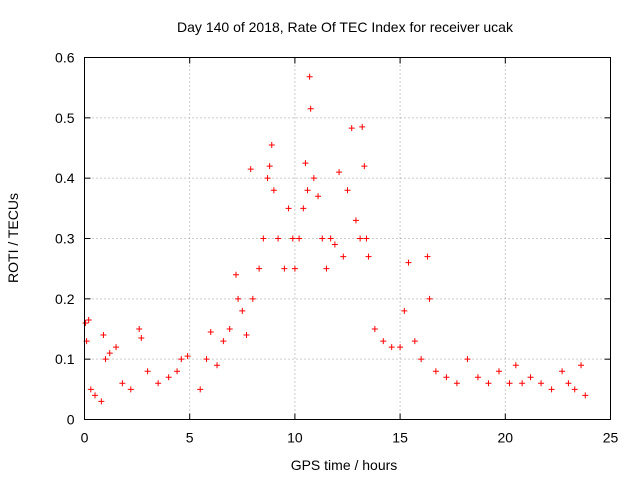 The height and width of the screenshot is (480, 640). I want to click on y-tick-label: 0.5, so click(65, 118).